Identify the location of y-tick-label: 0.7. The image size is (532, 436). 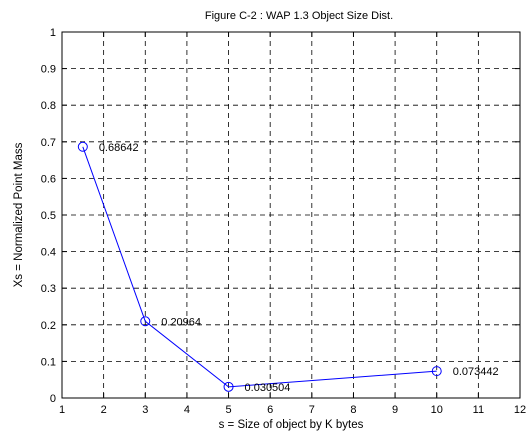
(48, 143).